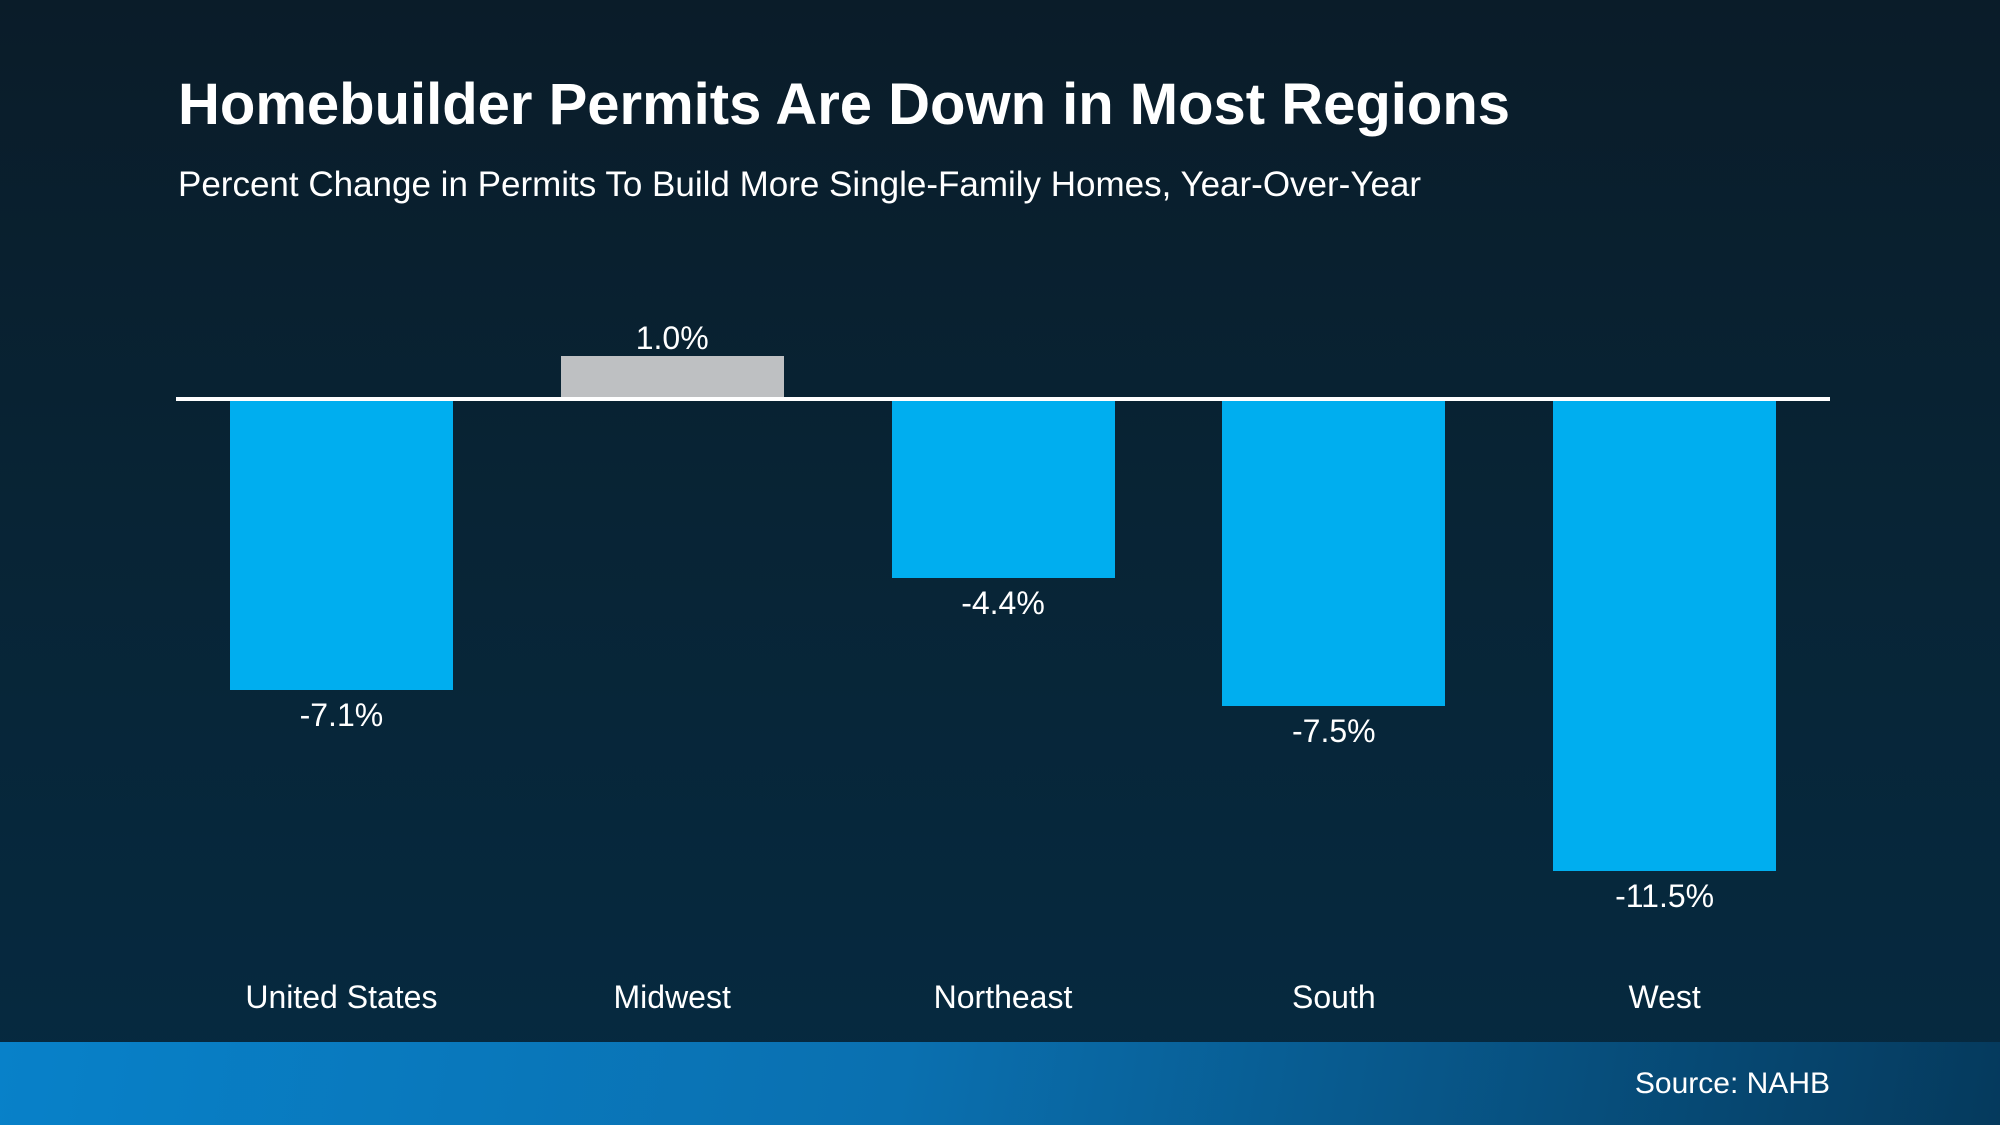 This screenshot has height=1125, width=2000. Describe the element at coordinates (1334, 553) in the screenshot. I see `bar-south` at that location.